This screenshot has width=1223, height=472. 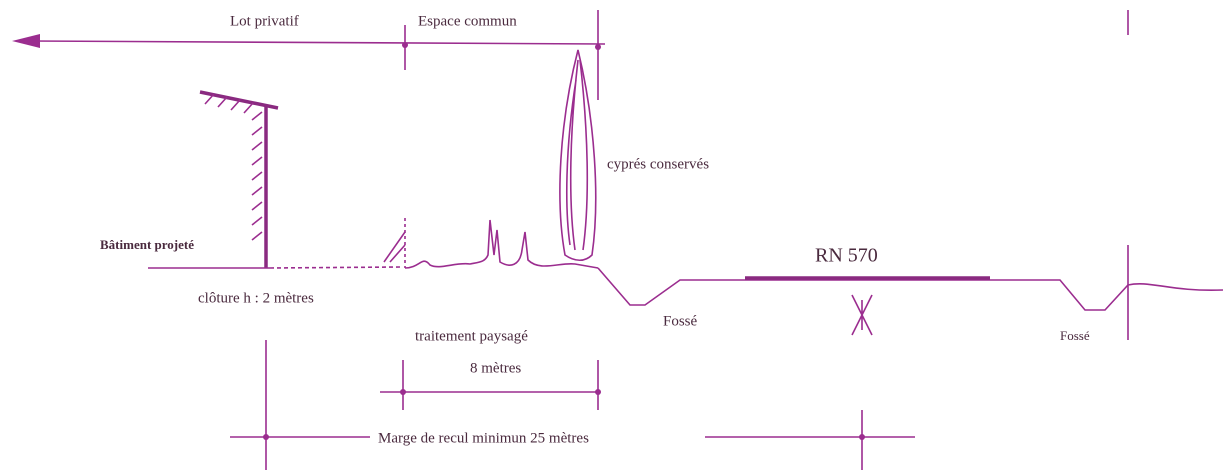 What do you see at coordinates (467, 21) in the screenshot?
I see `label: Espace commun` at bounding box center [467, 21].